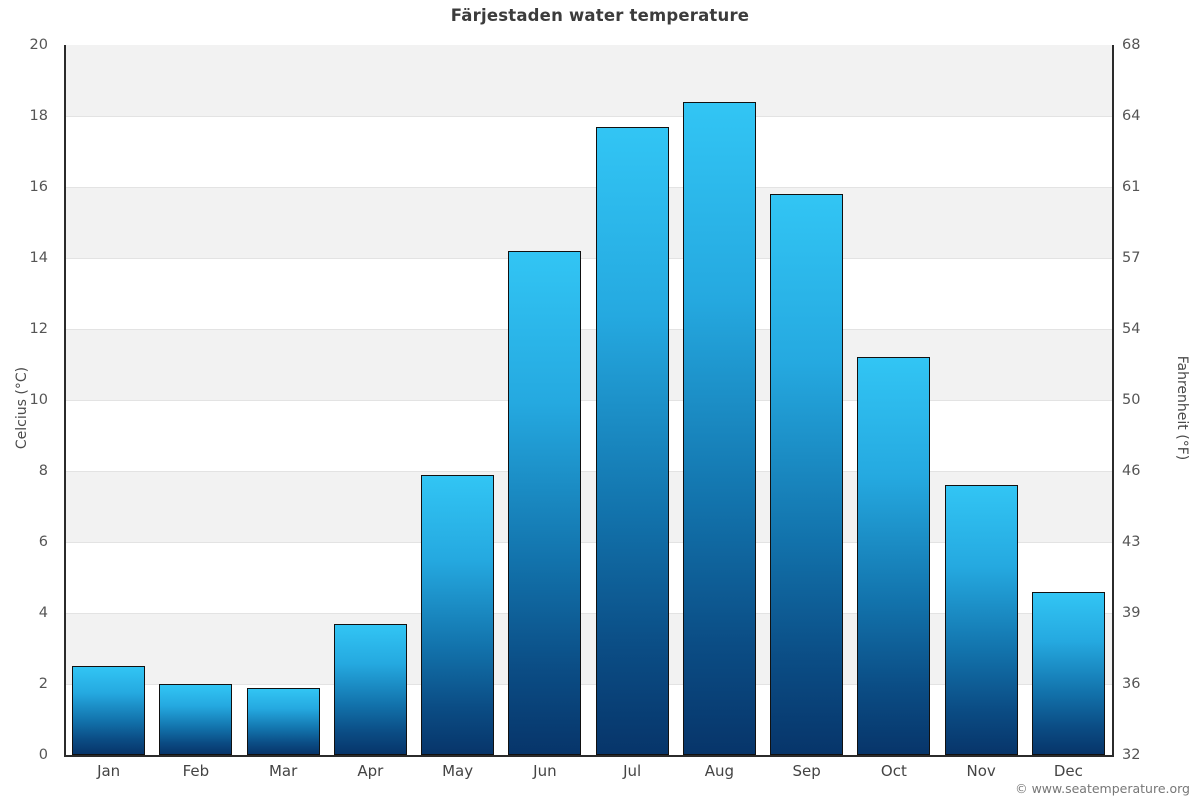 The width and height of the screenshot is (1200, 800). What do you see at coordinates (1113, 400) in the screenshot?
I see `y-axis-right-spine` at bounding box center [1113, 400].